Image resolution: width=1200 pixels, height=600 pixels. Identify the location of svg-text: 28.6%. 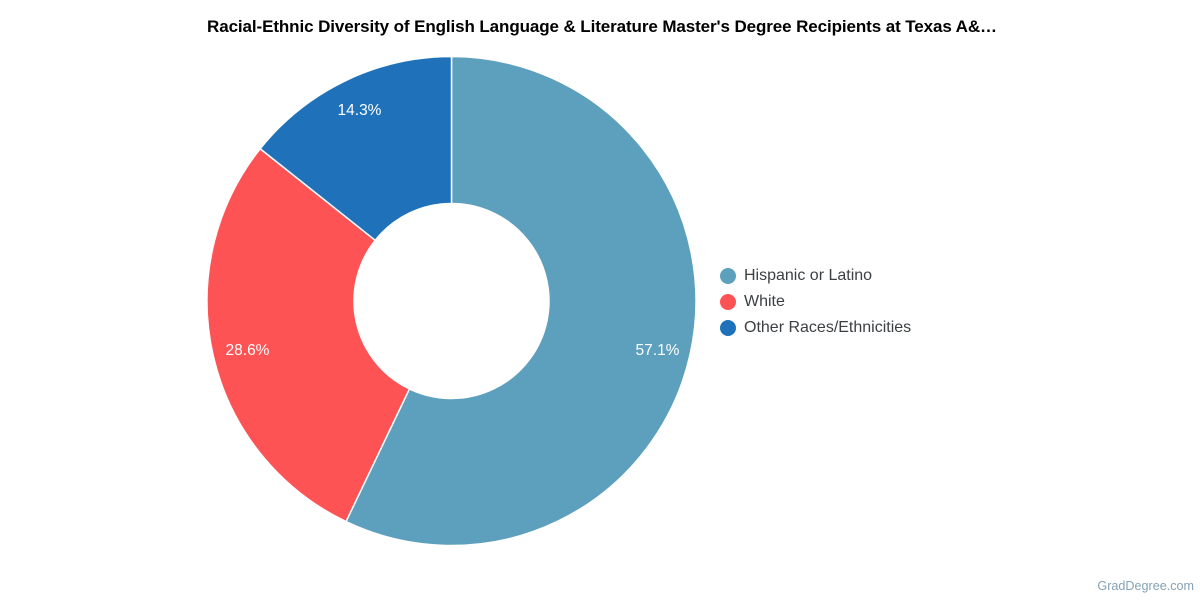
(248, 350).